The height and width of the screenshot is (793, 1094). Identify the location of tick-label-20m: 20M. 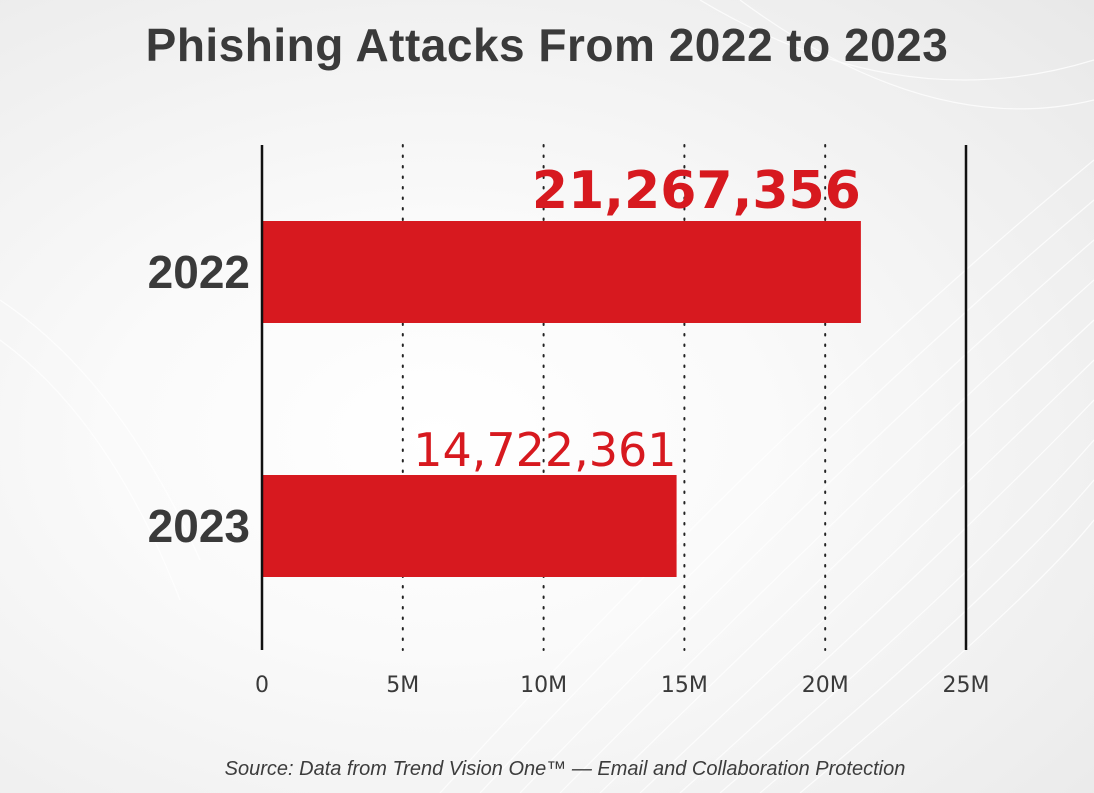
(825, 685).